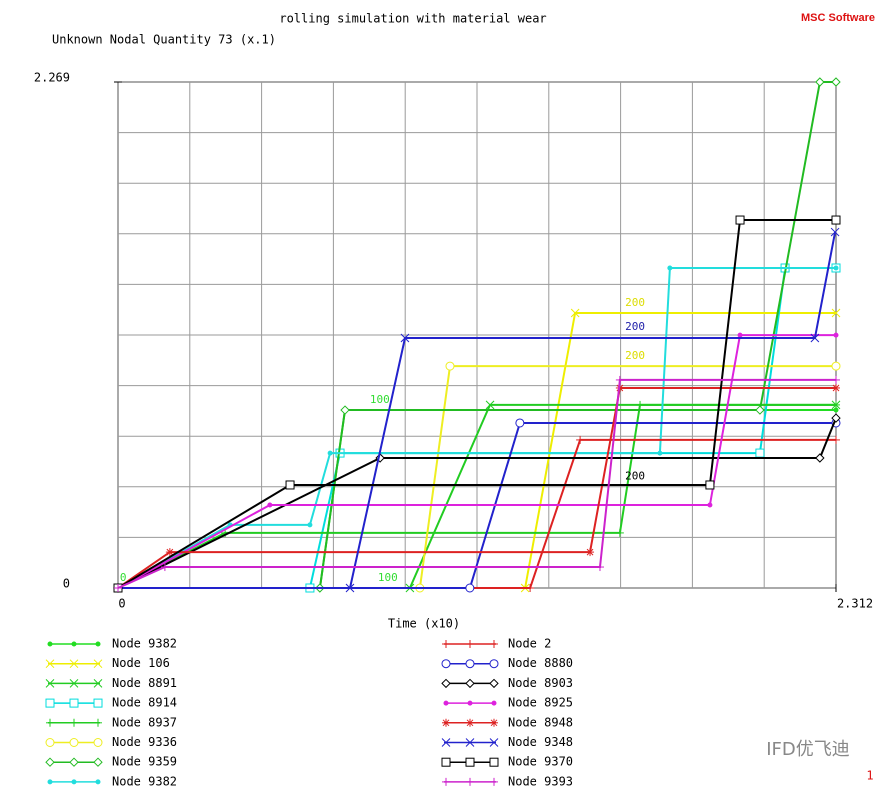  Describe the element at coordinates (144, 742) in the screenshot. I see `legend-label: Node 9336` at that location.